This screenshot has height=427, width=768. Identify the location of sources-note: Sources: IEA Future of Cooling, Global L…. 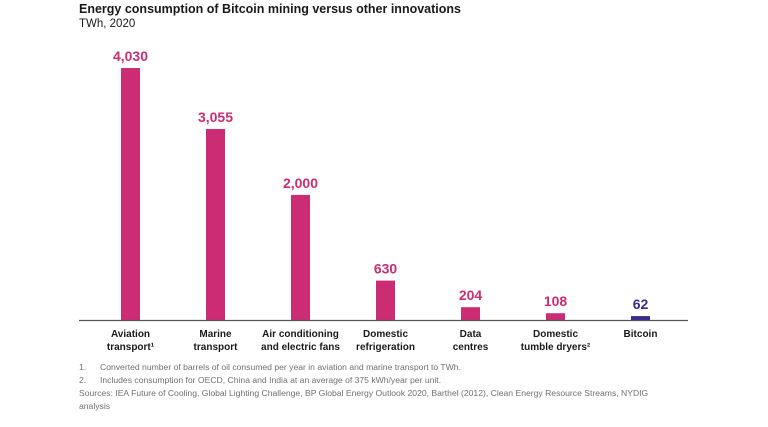
(364, 399).